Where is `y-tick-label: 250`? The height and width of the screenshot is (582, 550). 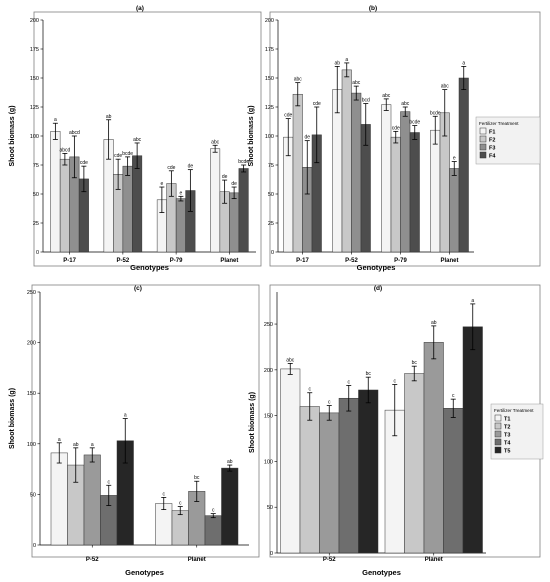
y-tick-label: 250 is located at coordinates (31, 293).